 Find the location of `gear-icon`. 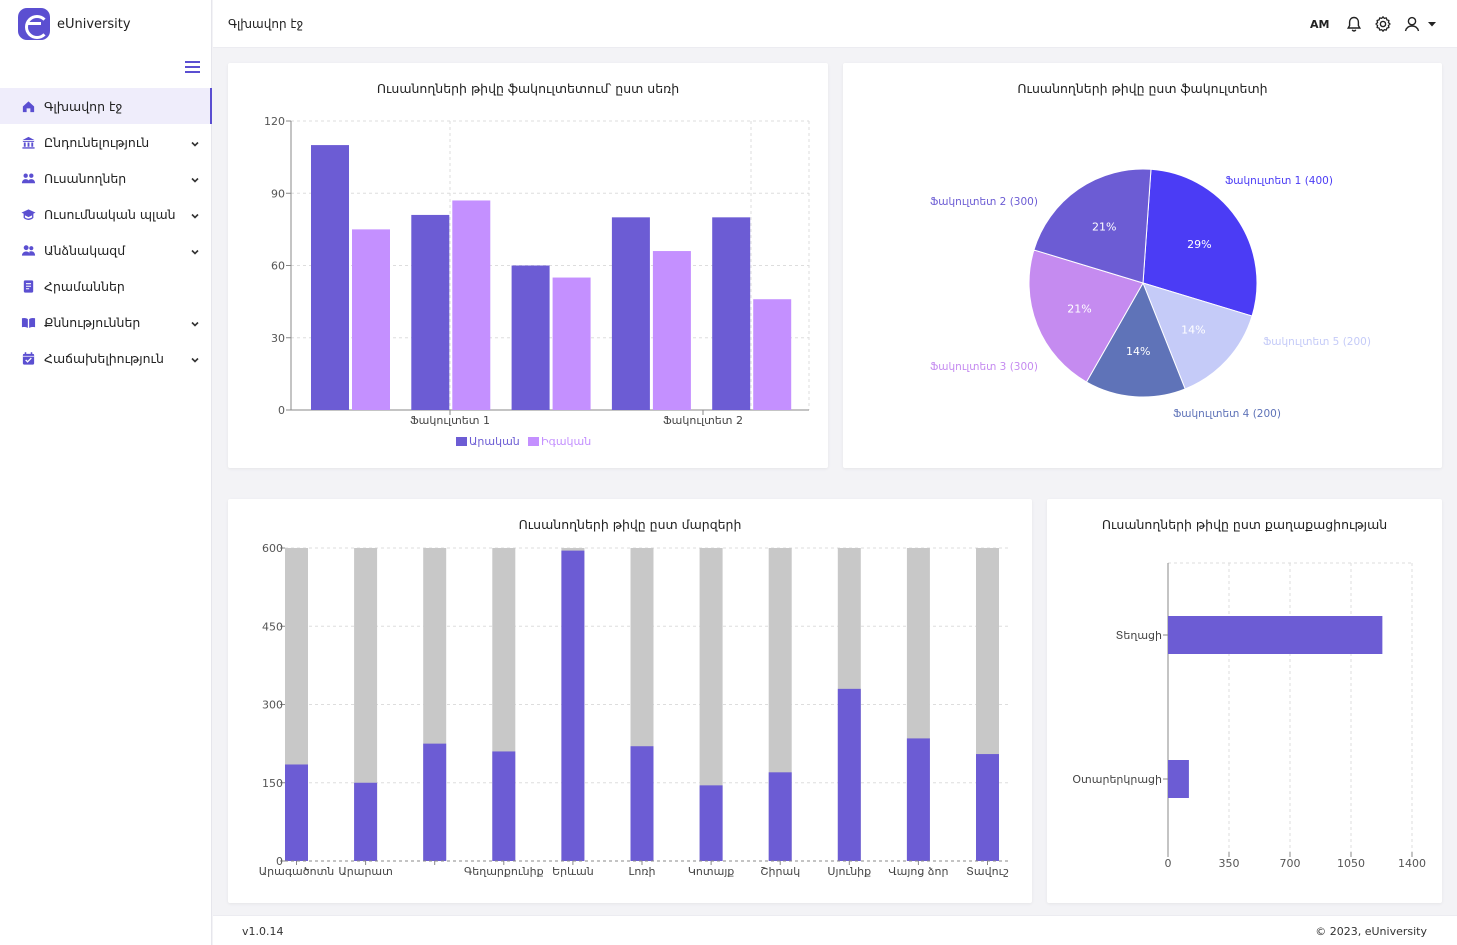

gear-icon is located at coordinates (1383, 24).